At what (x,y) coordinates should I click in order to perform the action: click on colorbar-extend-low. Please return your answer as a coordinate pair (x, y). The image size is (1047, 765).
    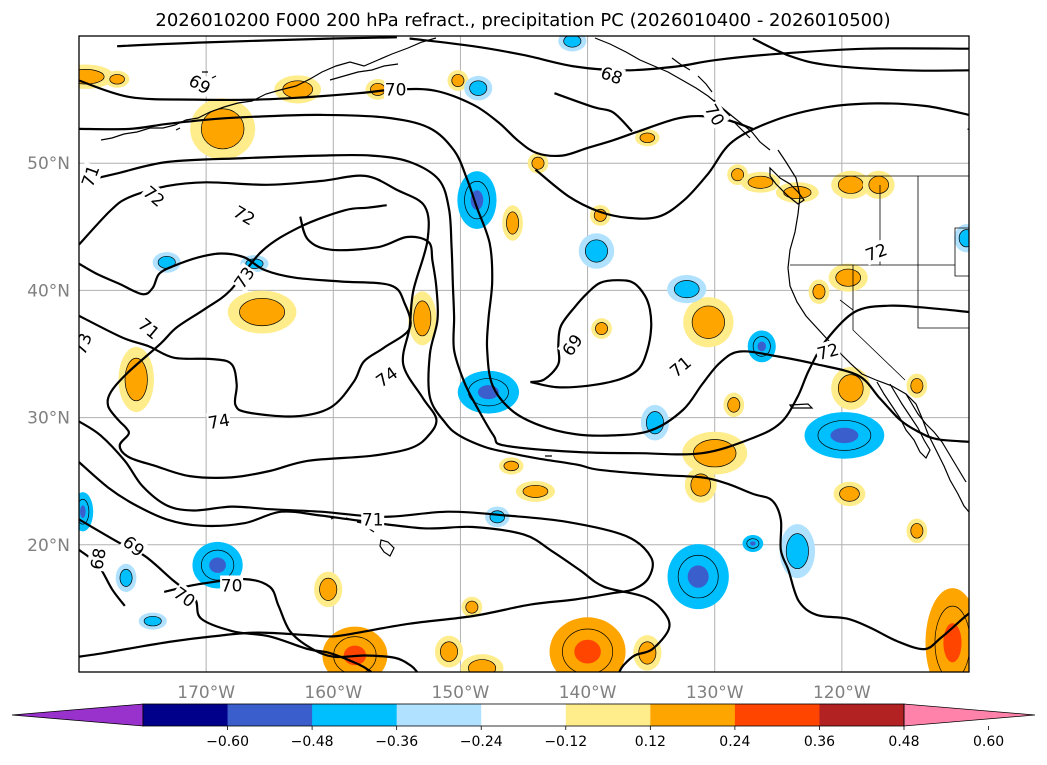
    Looking at the image, I should click on (77, 715).